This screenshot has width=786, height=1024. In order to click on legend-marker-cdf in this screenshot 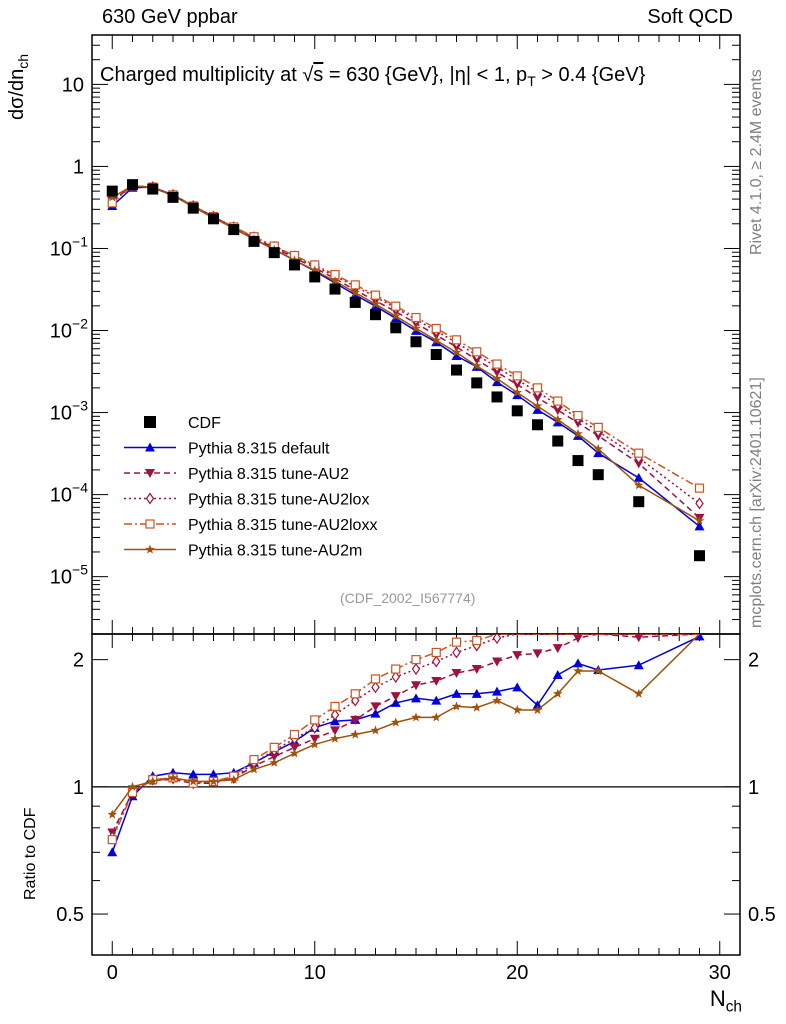, I will do `click(150, 422)`.